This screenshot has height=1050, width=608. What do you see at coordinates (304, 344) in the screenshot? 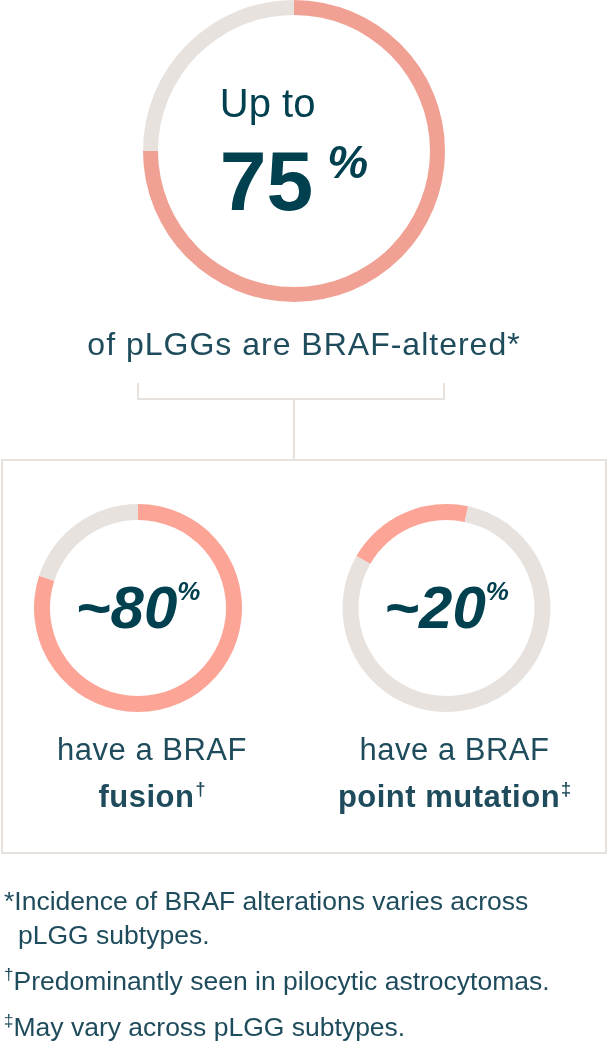
I see `text: of pLGGs are BRAF-altered*` at bounding box center [304, 344].